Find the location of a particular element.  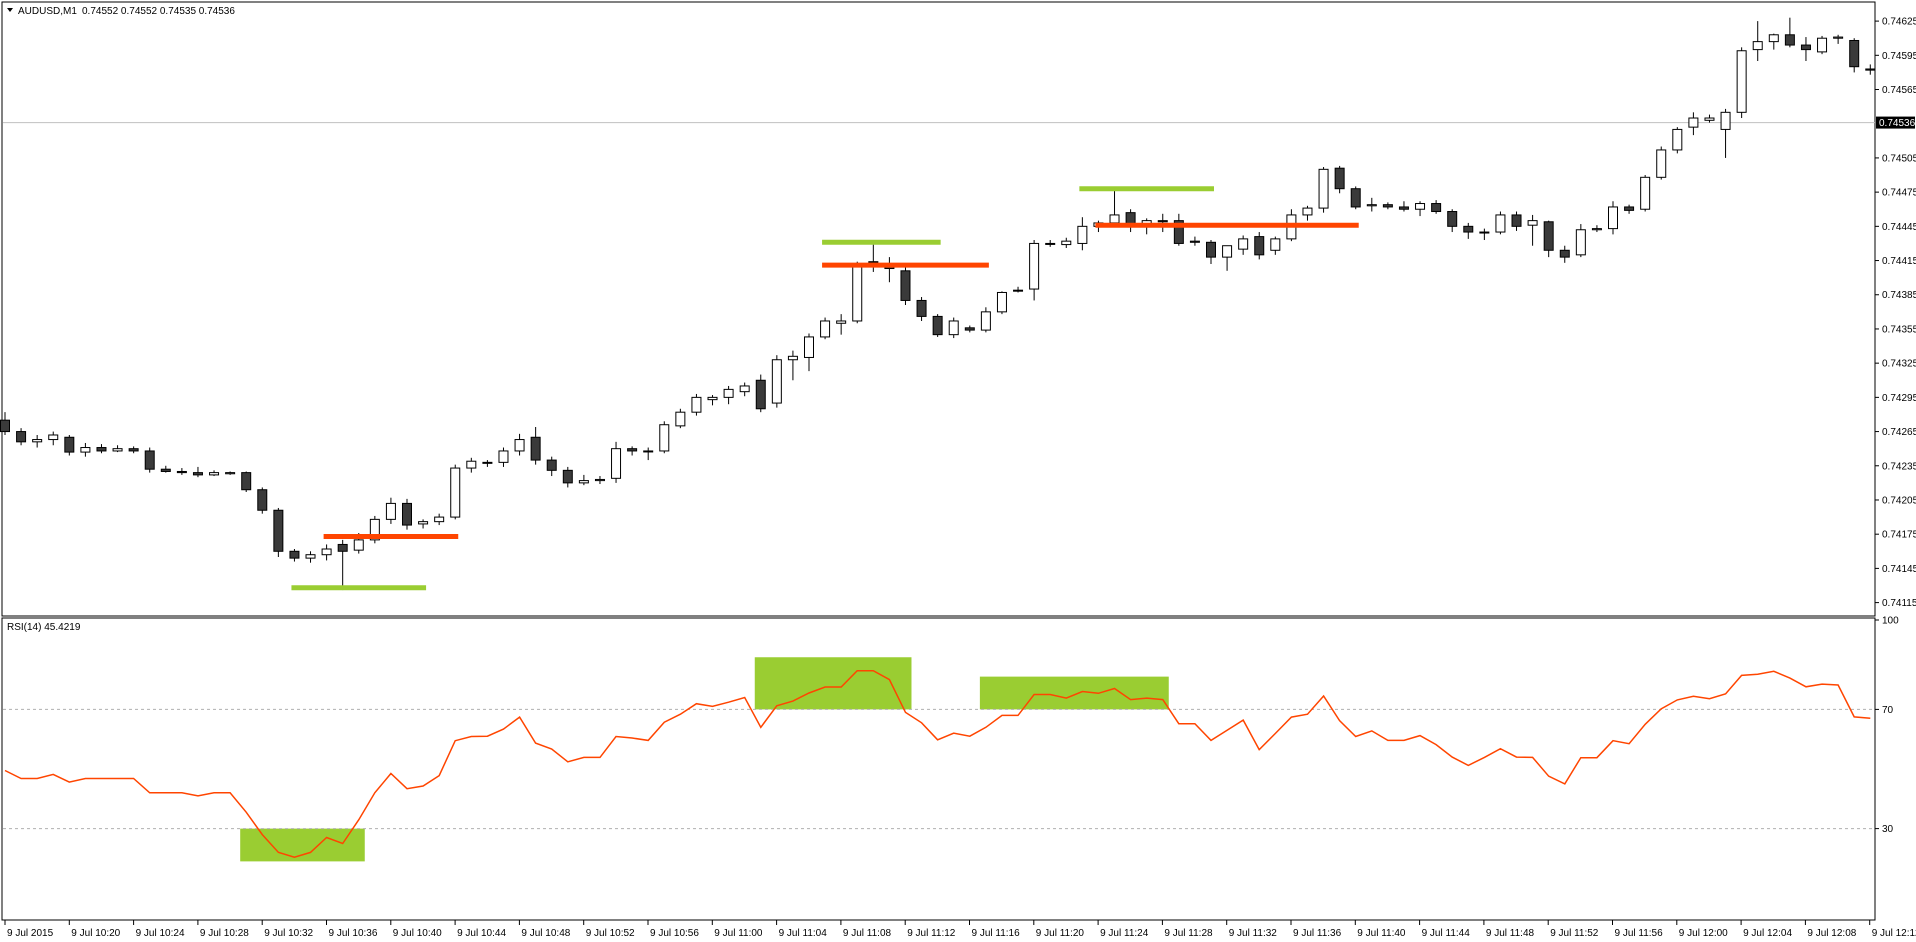

time-tick-label: 9 Jul 11:08 is located at coordinates (867, 933).